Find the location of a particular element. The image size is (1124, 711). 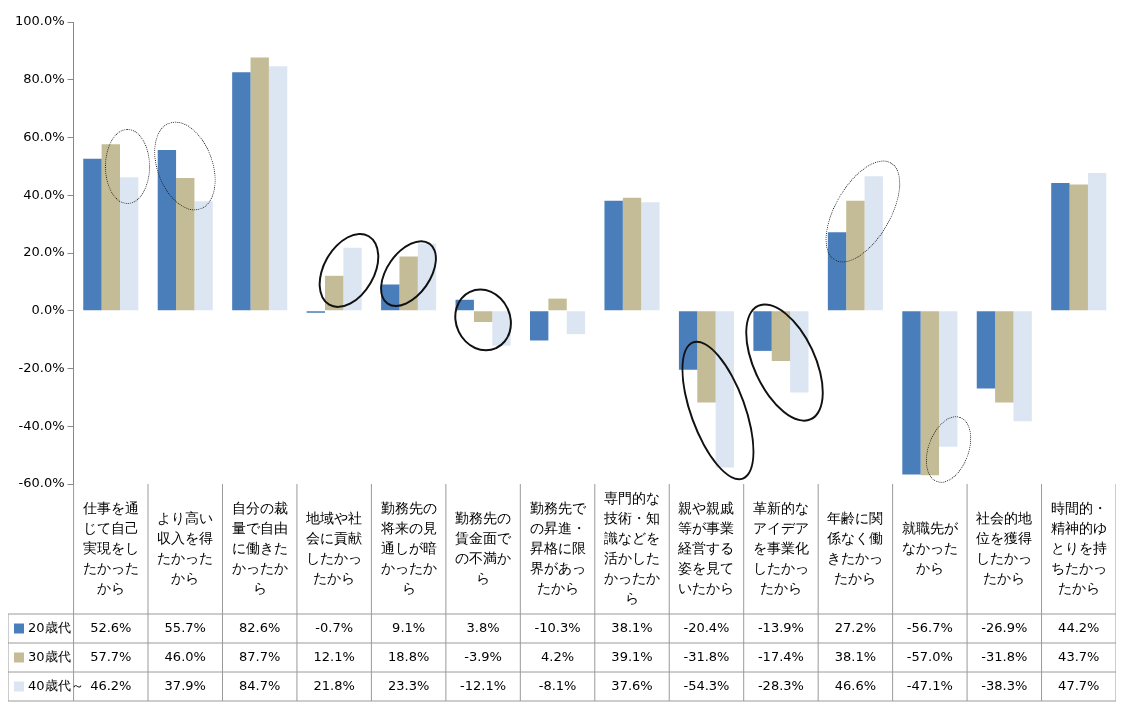

y-tick-label: -60.0% is located at coordinates (41, 483).